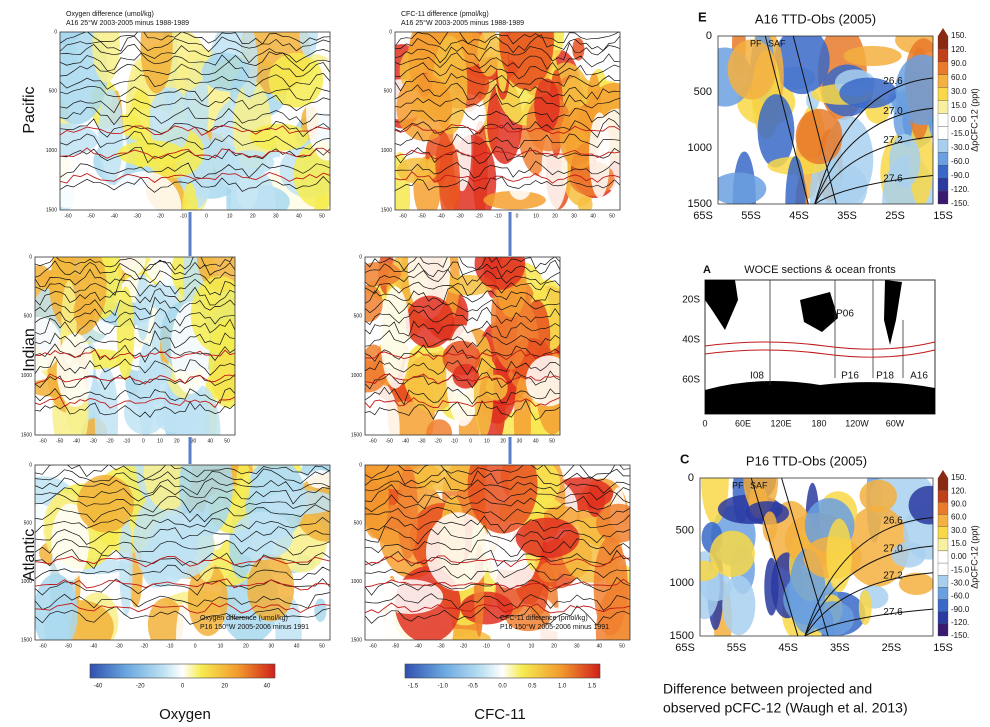 The width and height of the screenshot is (990, 727). What do you see at coordinates (738, 485) in the screenshot?
I see `front-label: PF` at bounding box center [738, 485].